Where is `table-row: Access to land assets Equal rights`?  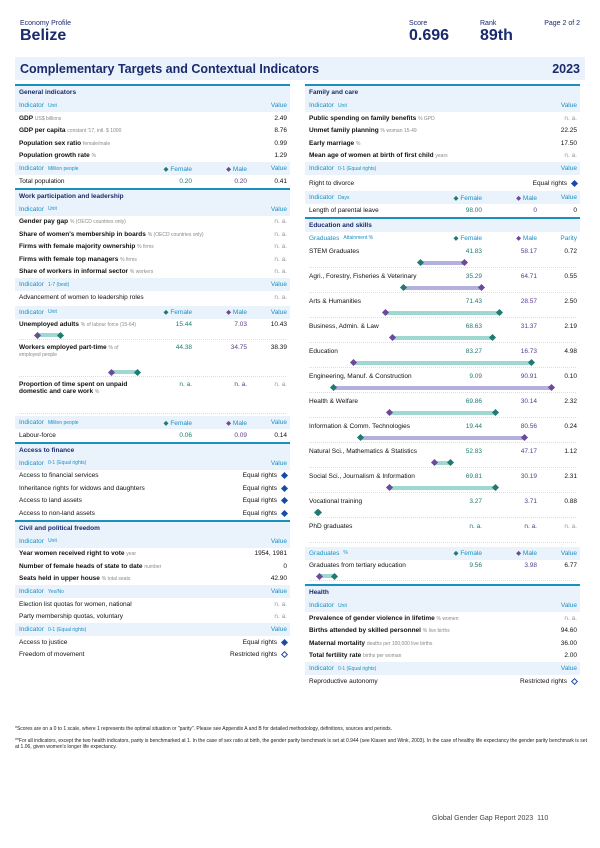
table-row: Access to land assets Equal rights is located at coordinates (152, 501).